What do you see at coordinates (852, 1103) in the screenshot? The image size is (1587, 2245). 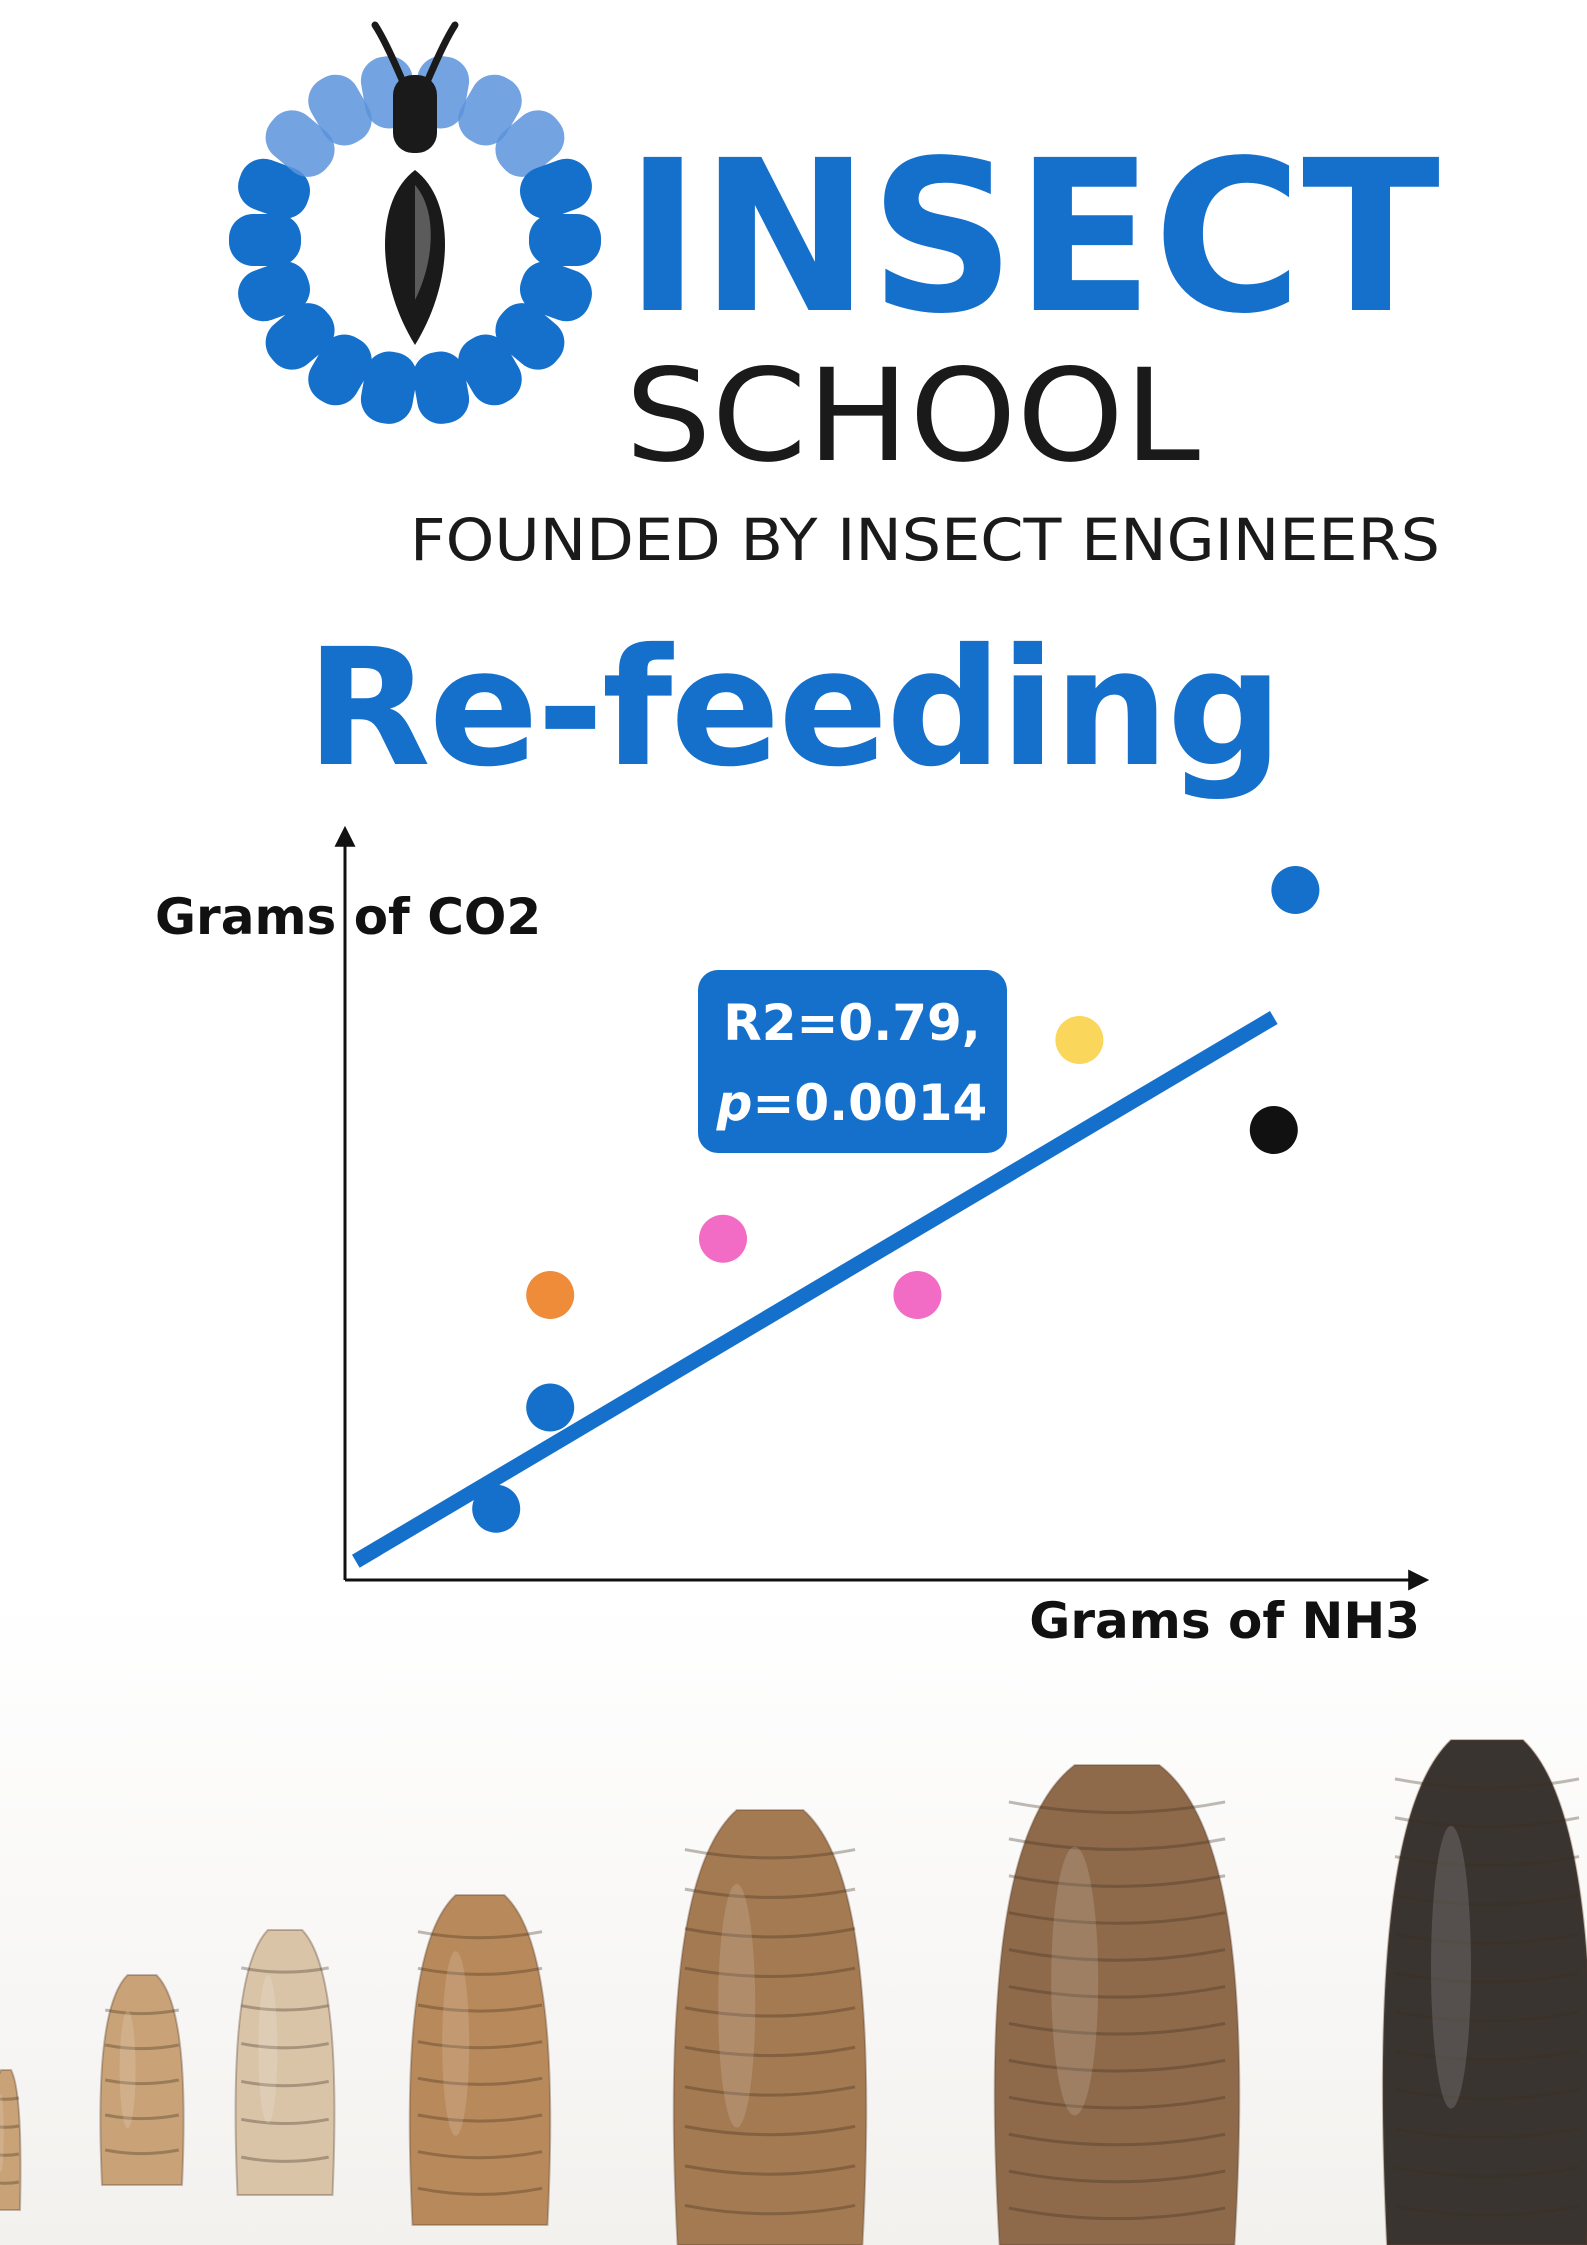 I see `stats-p-label: p=0.0014` at bounding box center [852, 1103].